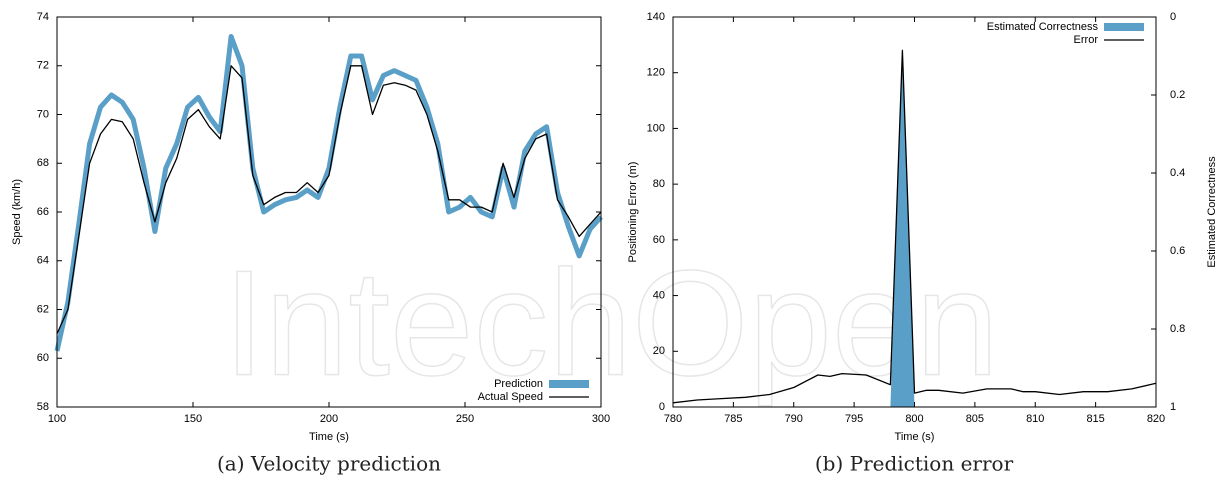  What do you see at coordinates (1095, 419) in the screenshot?
I see `x-tick-label: 815` at bounding box center [1095, 419].